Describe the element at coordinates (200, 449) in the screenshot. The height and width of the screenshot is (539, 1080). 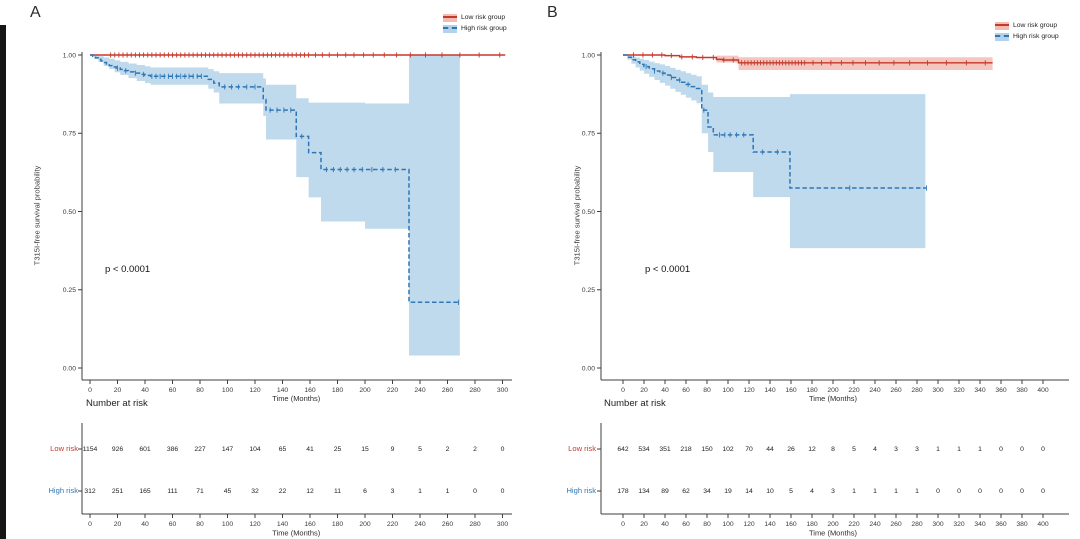
I see `risk-count: 227` at that location.